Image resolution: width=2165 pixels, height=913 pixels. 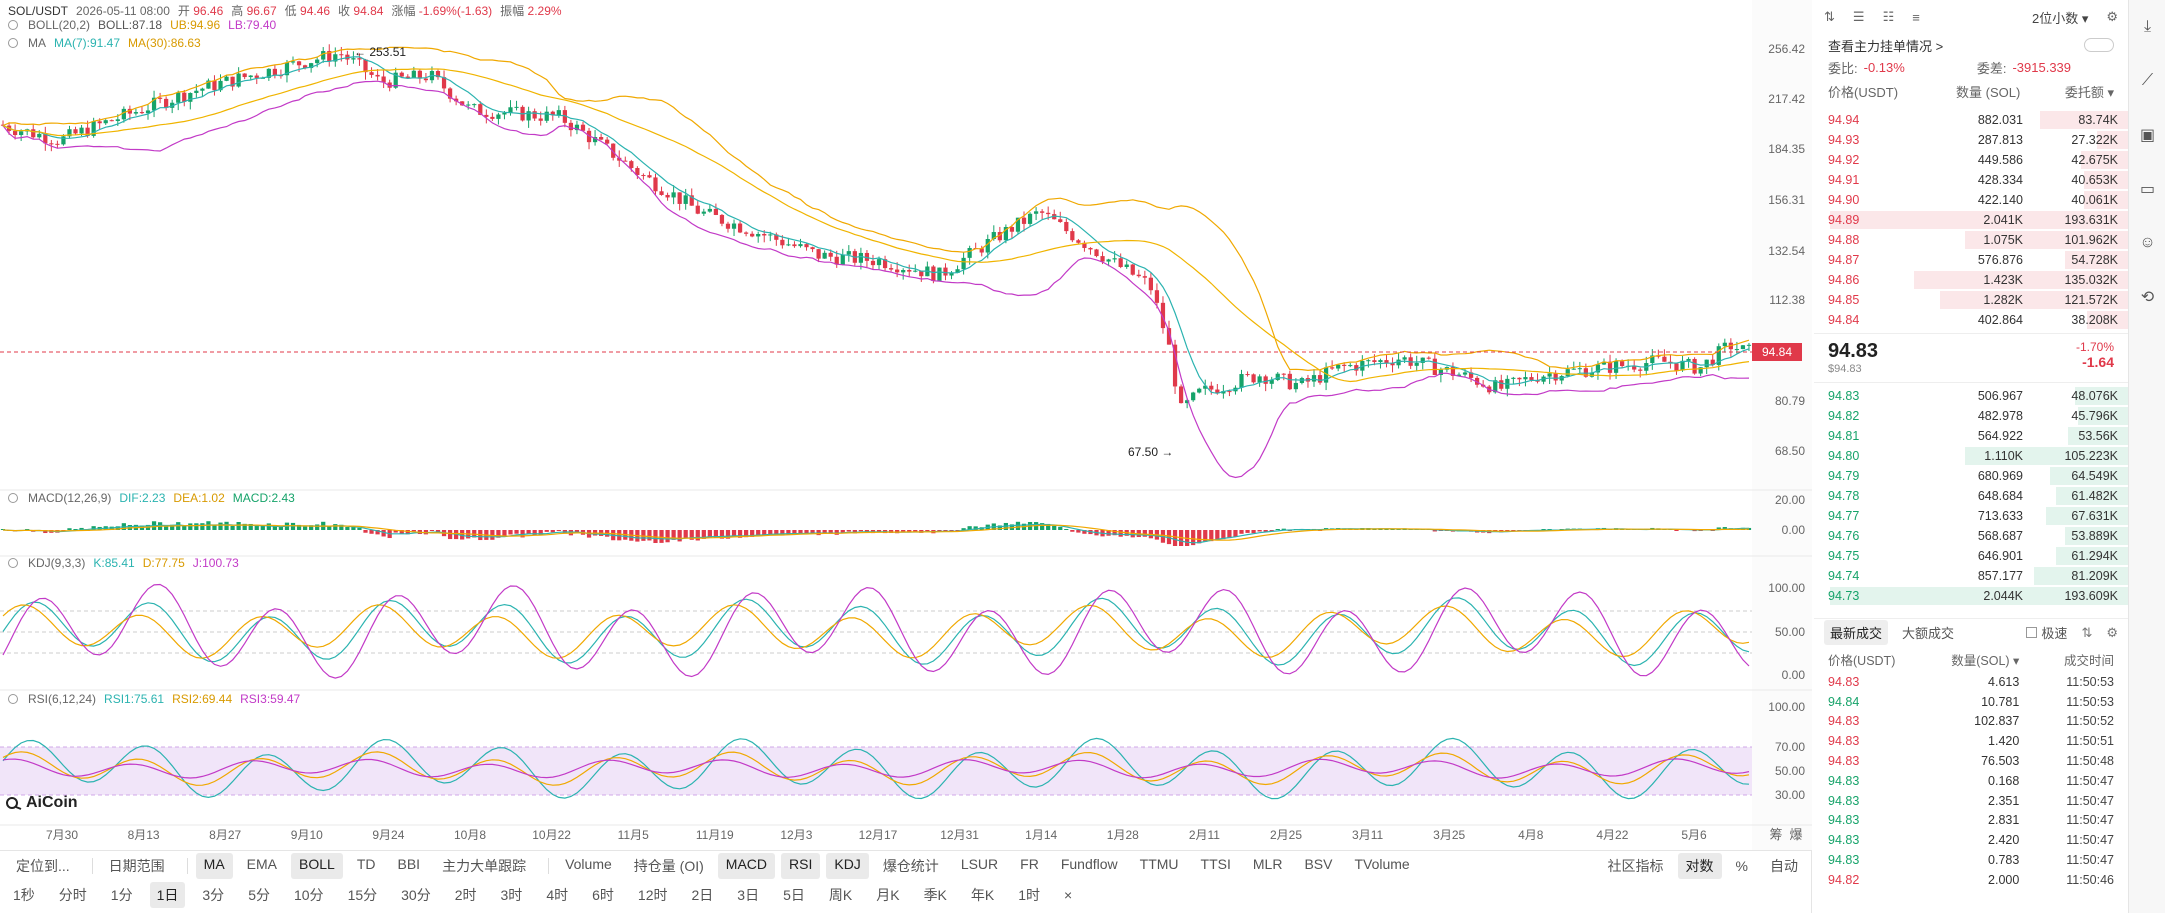 I want to click on indicator-4: BBI, so click(x=409, y=863).